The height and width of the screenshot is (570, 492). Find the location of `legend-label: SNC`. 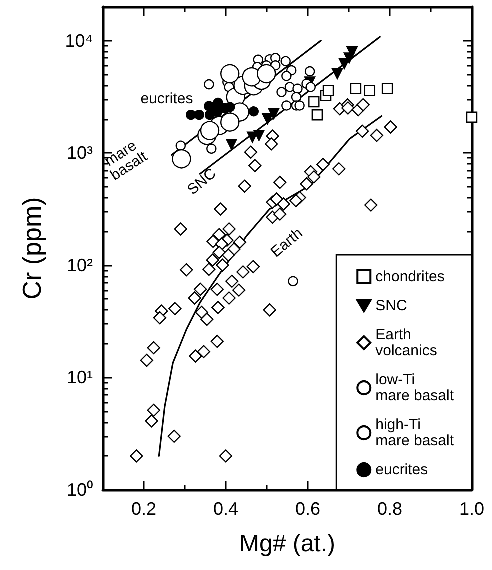

legend-label: SNC is located at coordinates (392, 306).